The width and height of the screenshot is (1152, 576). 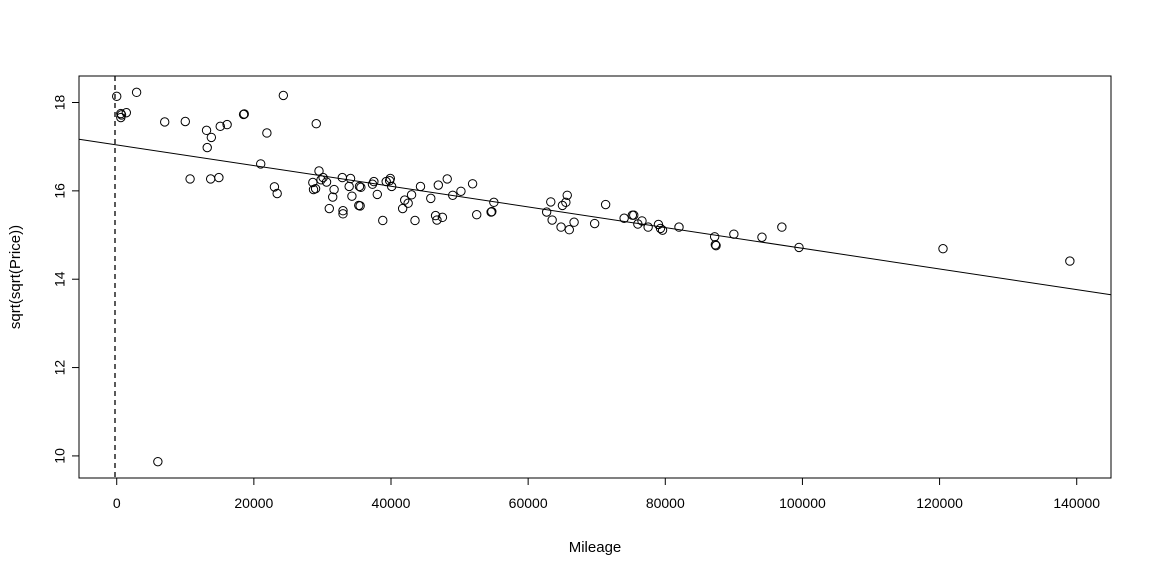 I want to click on y-axis-title: sqrt(sqrt(Price)), so click(x=15, y=277).